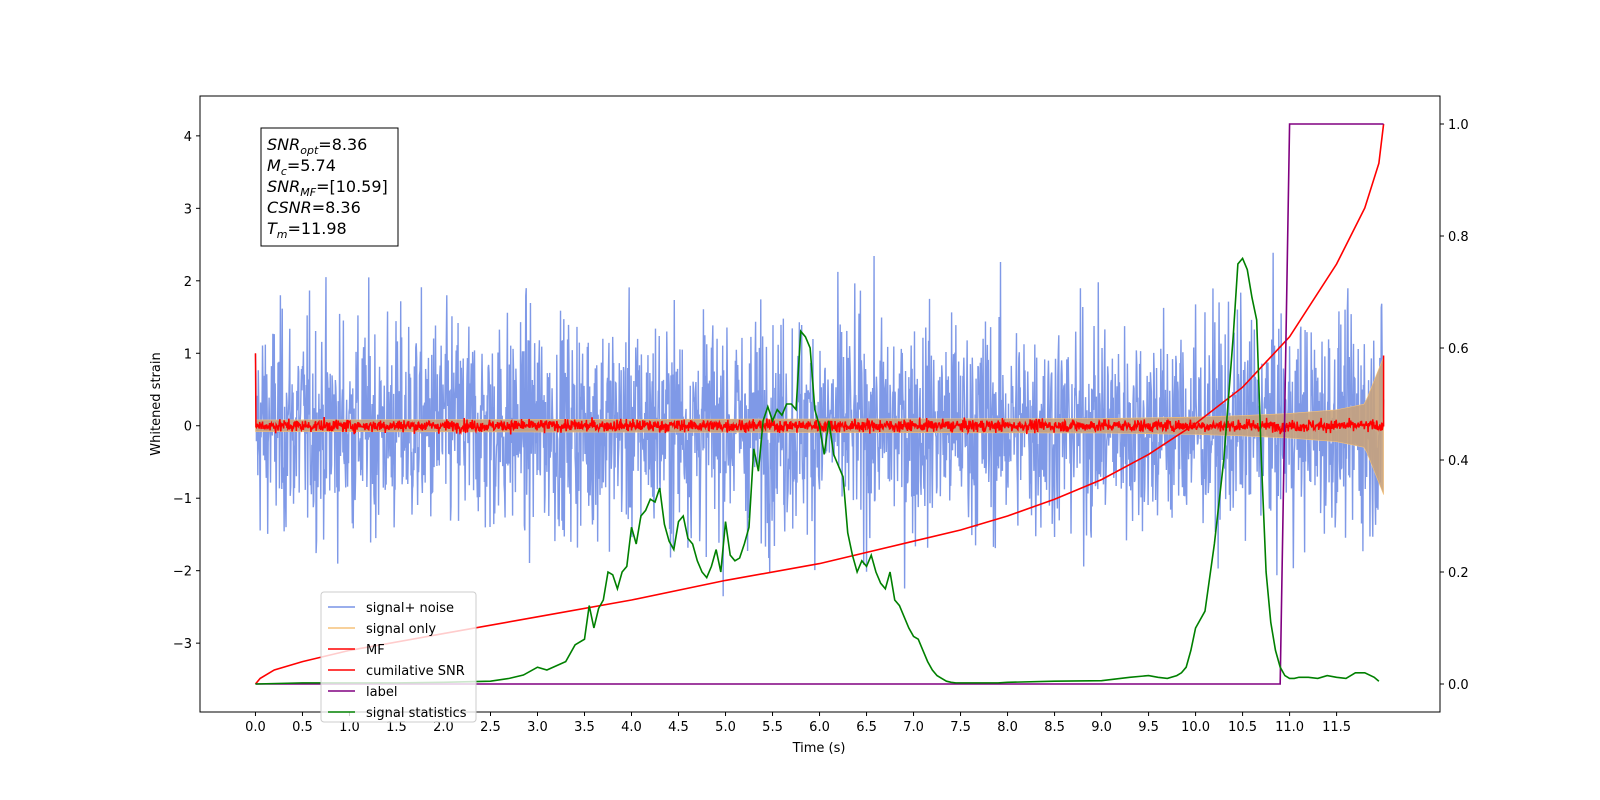 The image size is (1600, 800). What do you see at coordinates (1289, 727) in the screenshot?
I see `x-tick-label: 11.0` at bounding box center [1289, 727].